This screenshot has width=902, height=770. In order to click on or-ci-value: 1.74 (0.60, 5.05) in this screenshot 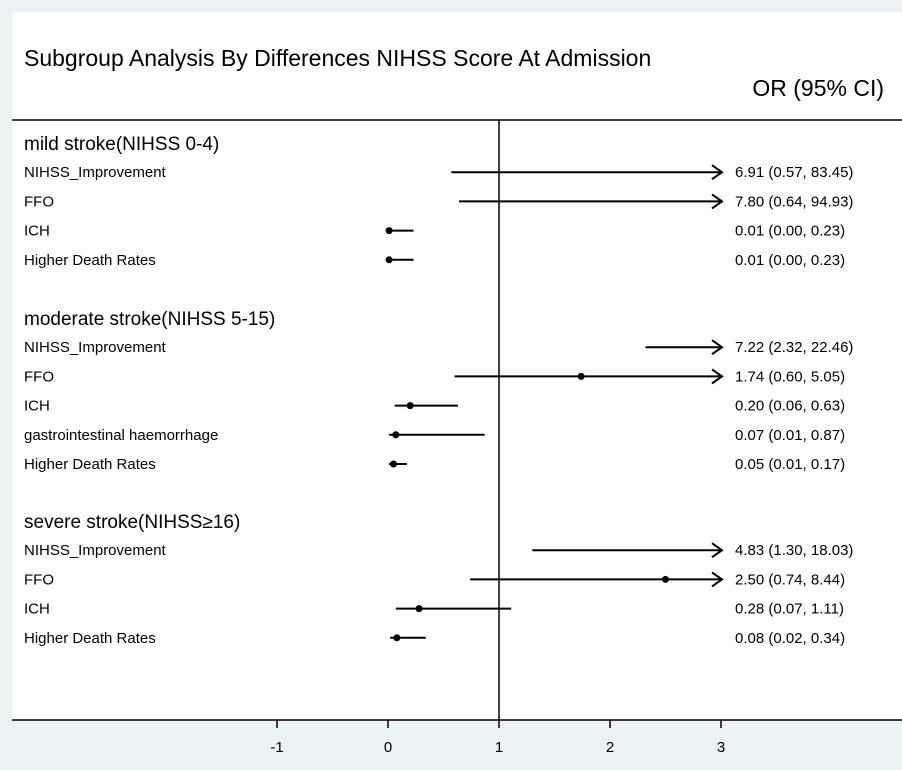, I will do `click(790, 376)`.